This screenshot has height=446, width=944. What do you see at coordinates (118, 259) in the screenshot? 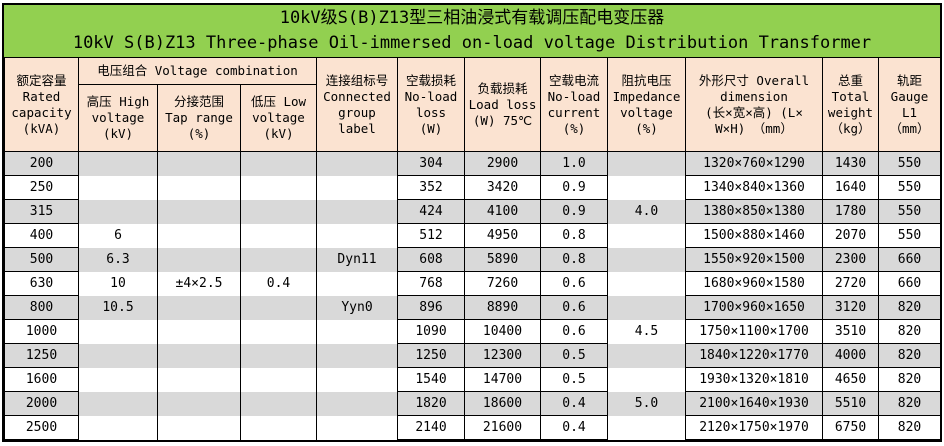
I see `spec-cell: 6.3` at bounding box center [118, 259].